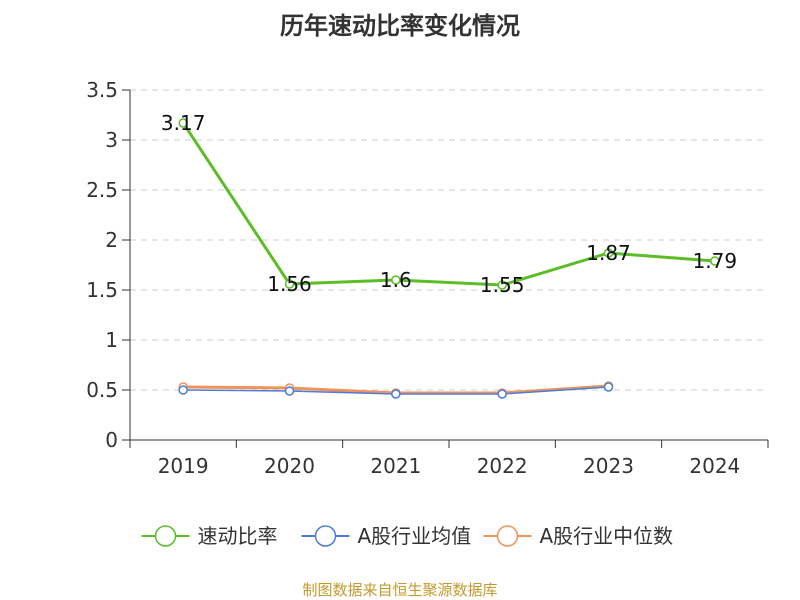 Image resolution: width=800 pixels, height=600 pixels. I want to click on legend-label-2: A股行业中位数, so click(607, 536).